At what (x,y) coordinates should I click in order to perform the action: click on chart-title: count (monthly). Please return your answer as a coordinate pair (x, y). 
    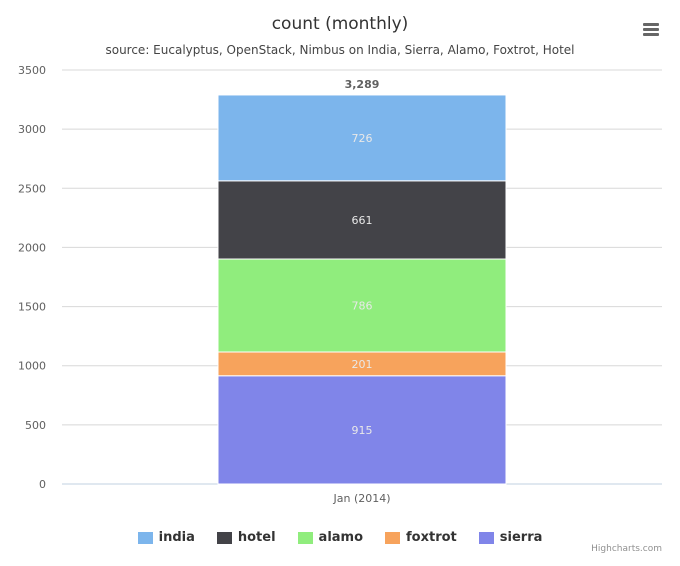
    Looking at the image, I should click on (340, 24).